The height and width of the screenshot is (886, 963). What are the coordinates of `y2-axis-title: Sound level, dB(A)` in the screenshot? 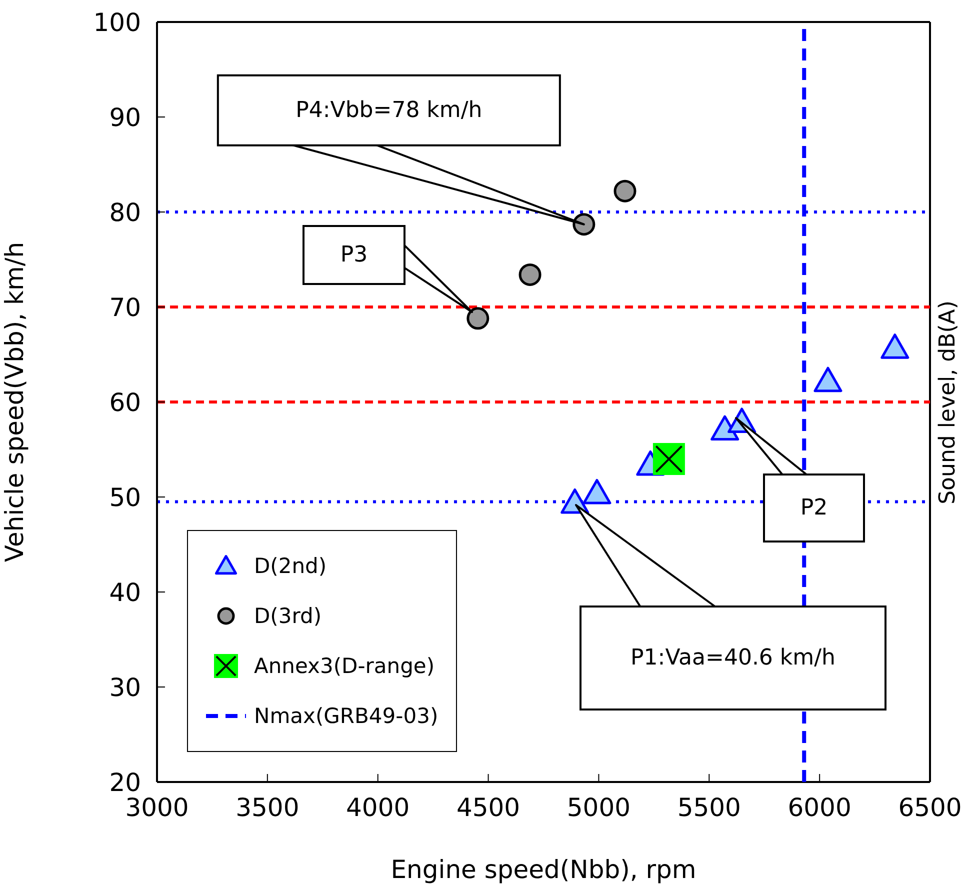 It's located at (947, 402).